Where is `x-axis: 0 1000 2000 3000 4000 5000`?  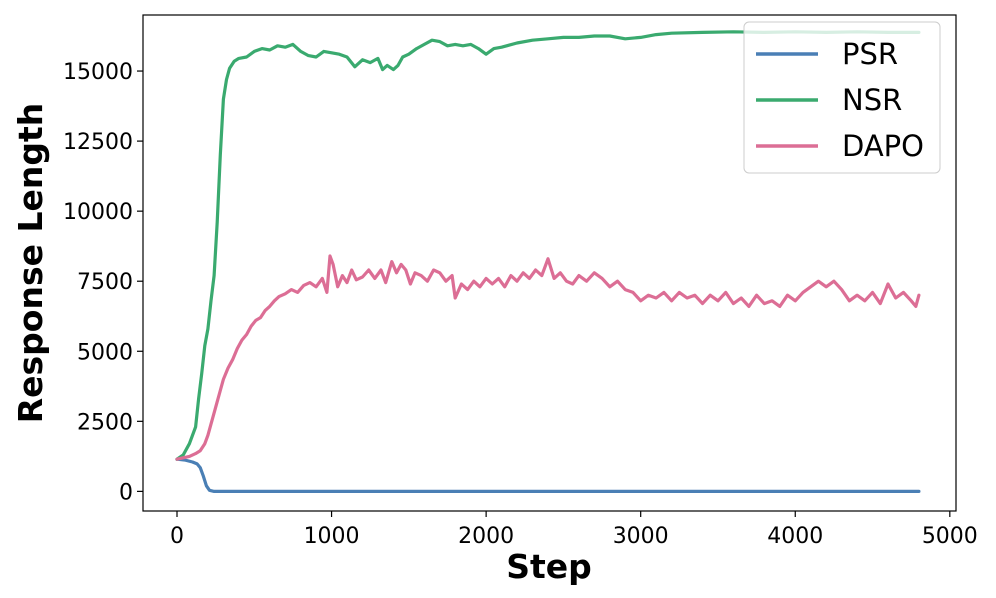
x-axis: 0 1000 2000 3000 4000 5000 is located at coordinates (574, 530).